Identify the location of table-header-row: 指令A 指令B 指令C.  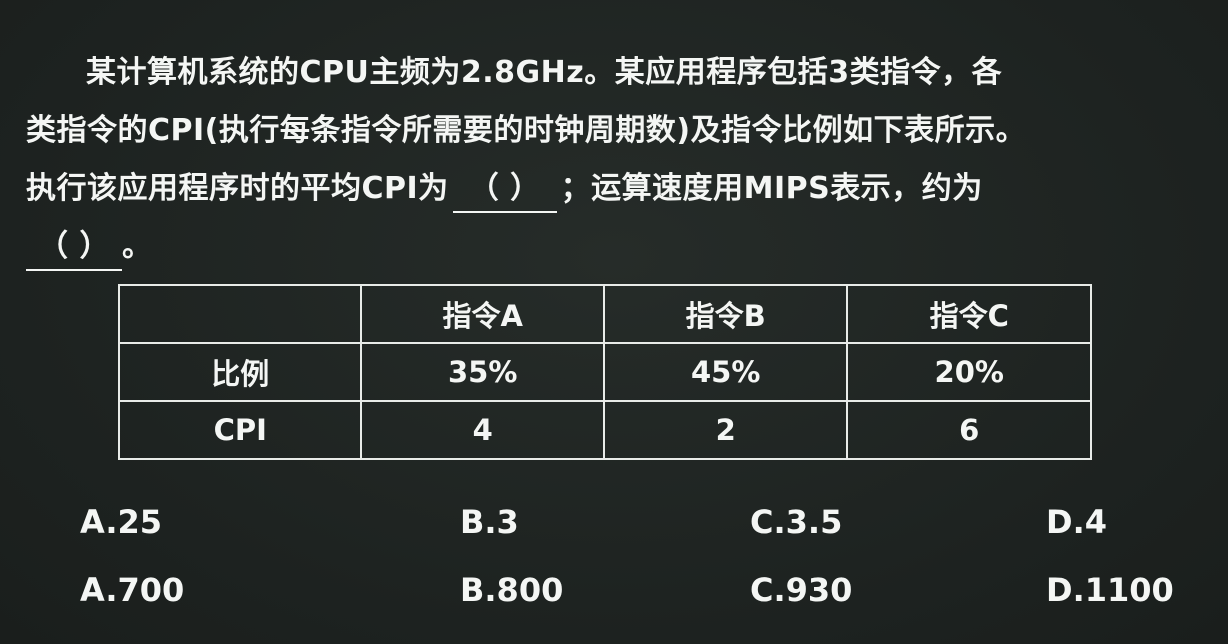
(604, 314).